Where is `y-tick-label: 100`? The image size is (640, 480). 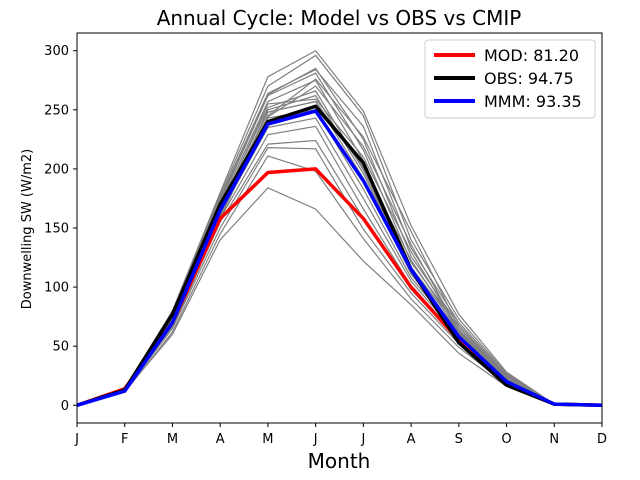
y-tick-label: 100 is located at coordinates (56, 288).